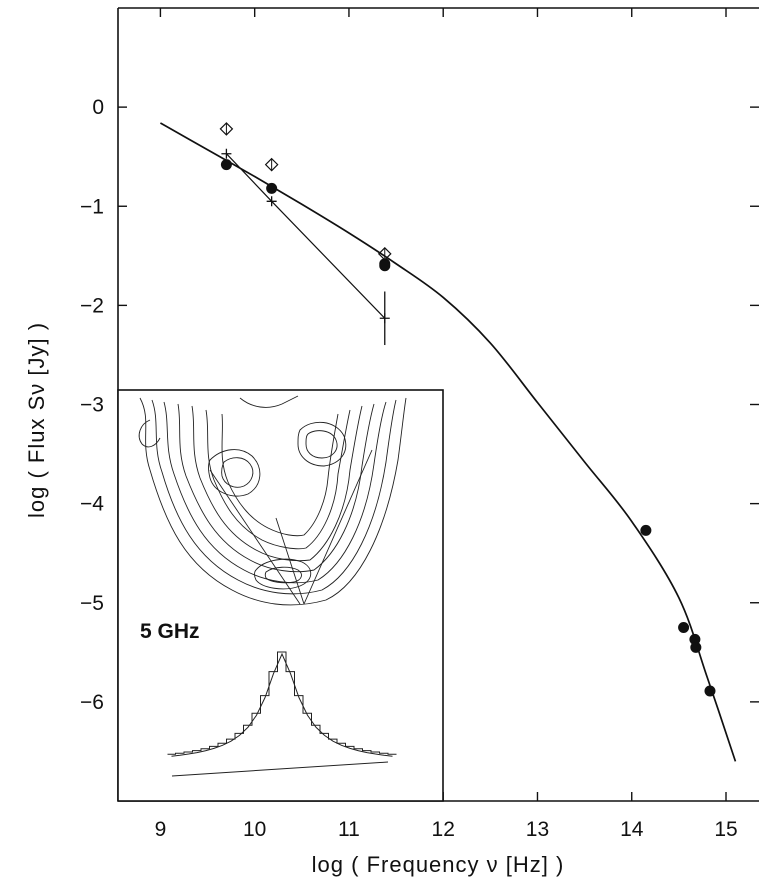 The image size is (759, 890). I want to click on x-tick-label: 12, so click(443, 829).